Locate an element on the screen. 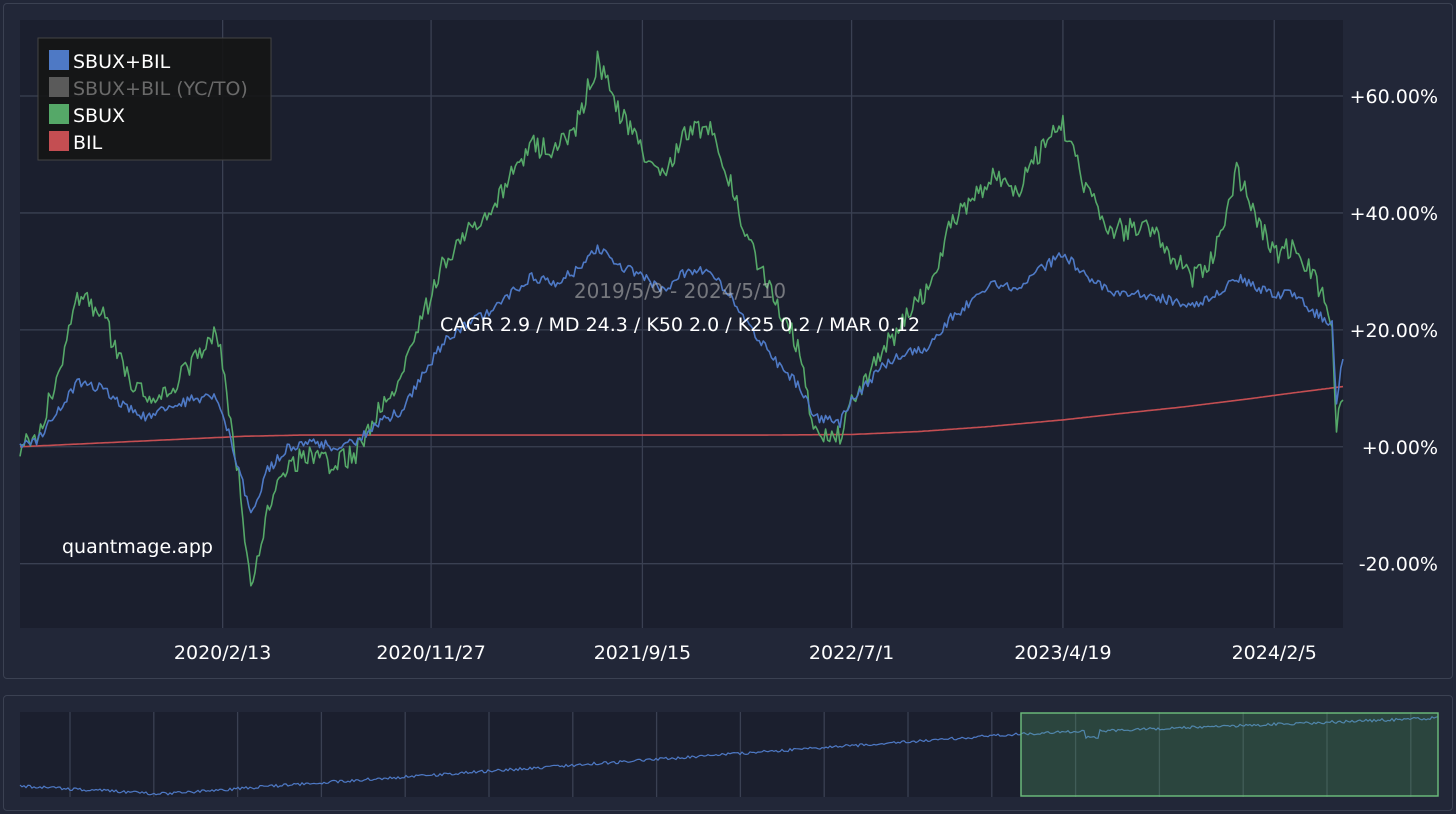 This screenshot has width=1456, height=814. x-tick-label: 2023/4/19 is located at coordinates (1062, 653).